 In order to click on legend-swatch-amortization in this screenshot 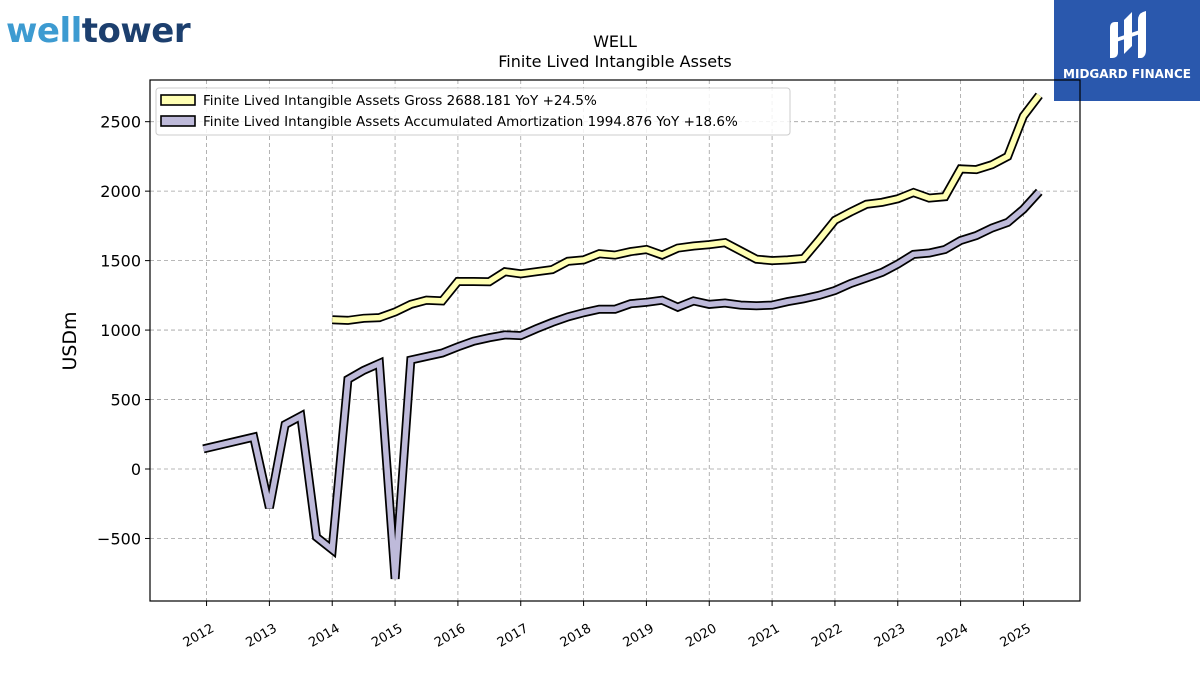, I will do `click(178, 121)`.